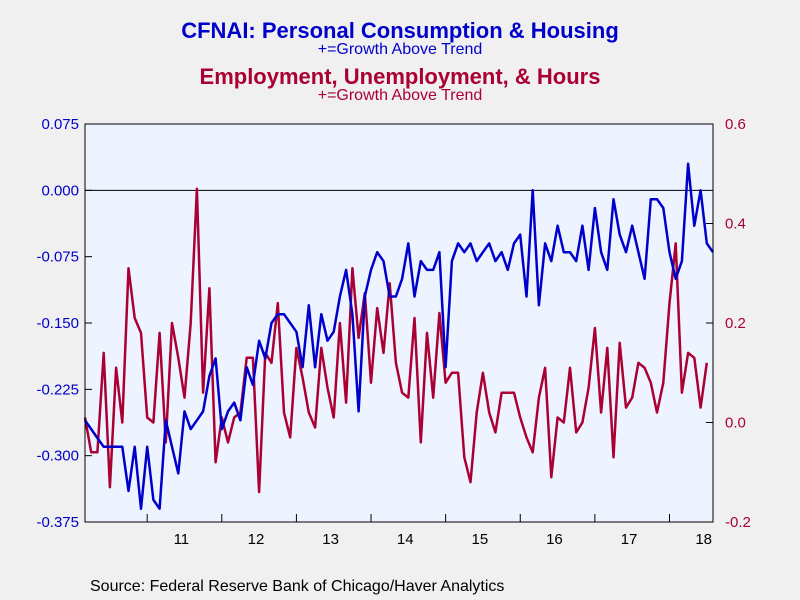 The width and height of the screenshot is (800, 600). What do you see at coordinates (60, 190) in the screenshot?
I see `y-left-tick-label: 0.000` at bounding box center [60, 190].